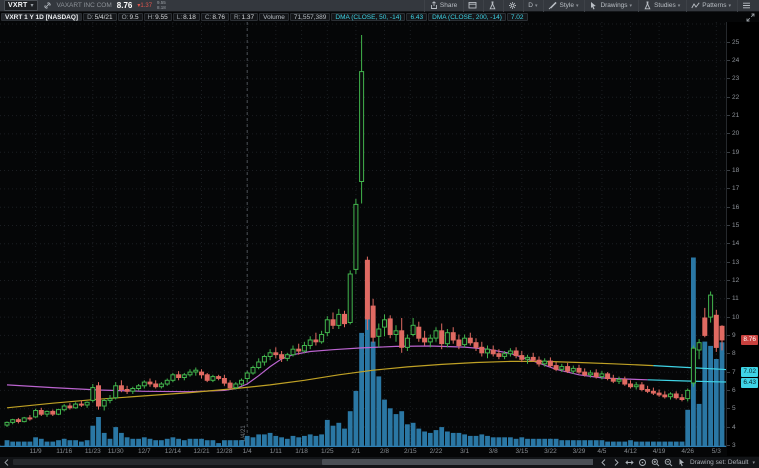 The image size is (759, 468). I want to click on zoom-out-button, so click(668, 462).